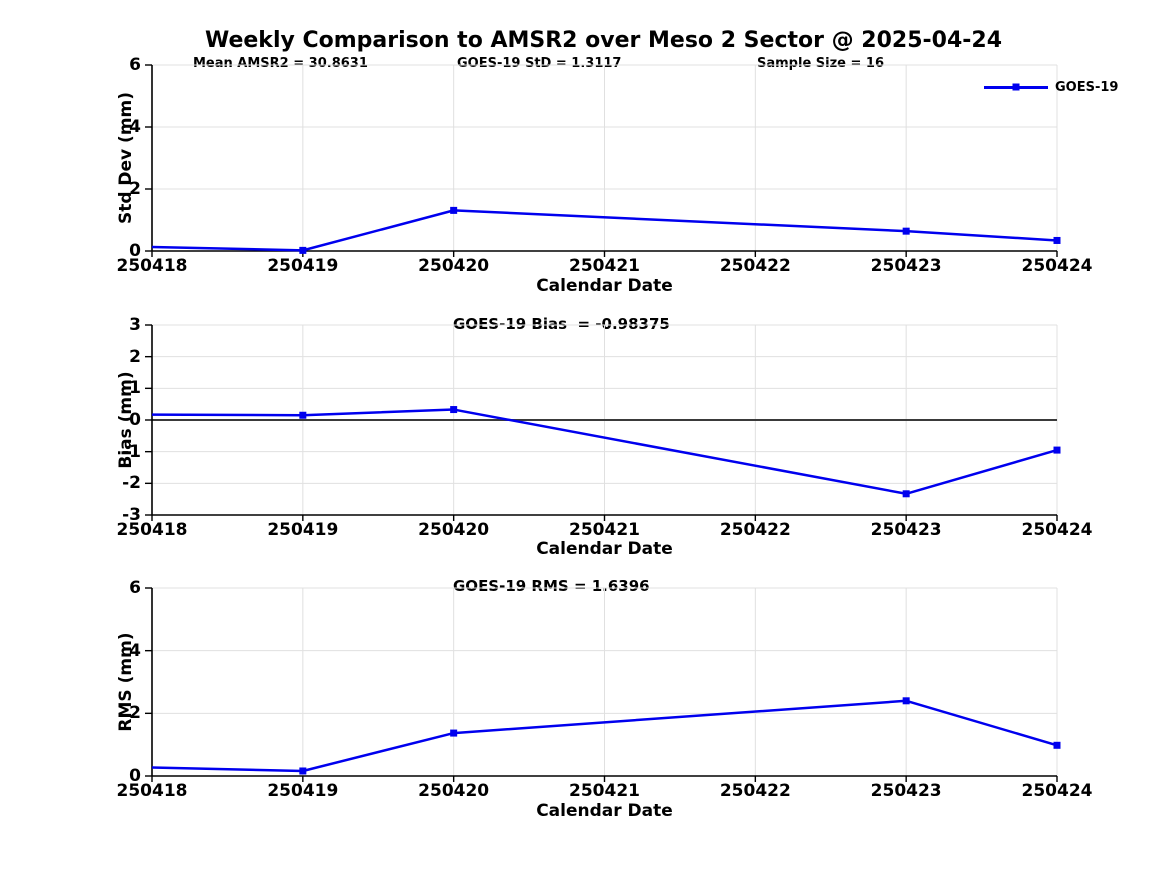  Describe the element at coordinates (551, 586) in the screenshot. I see `annotation-goes19-rms: GOES-19 RMS = 1.6396` at that location.